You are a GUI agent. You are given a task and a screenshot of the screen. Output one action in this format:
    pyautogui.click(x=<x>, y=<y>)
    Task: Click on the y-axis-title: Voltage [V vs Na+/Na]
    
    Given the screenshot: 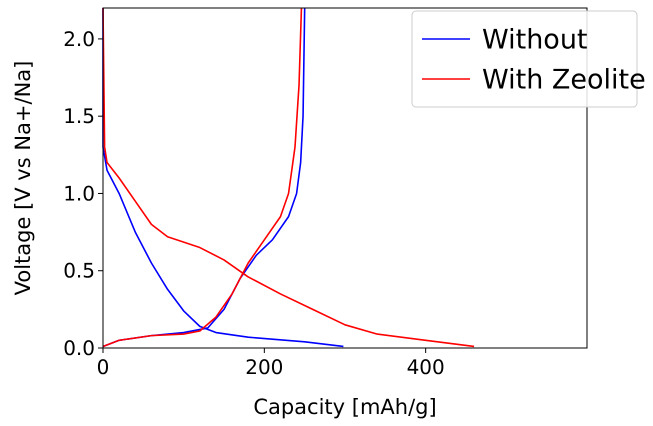 What is the action you would take?
    pyautogui.click(x=23, y=178)
    